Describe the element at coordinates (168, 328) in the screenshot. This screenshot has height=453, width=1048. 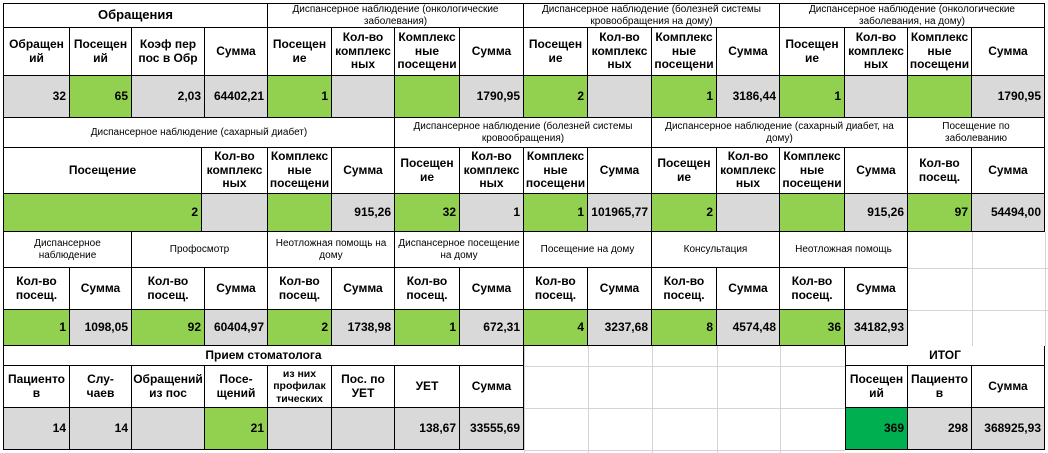
I see `row3-value-cell: 92` at that location.